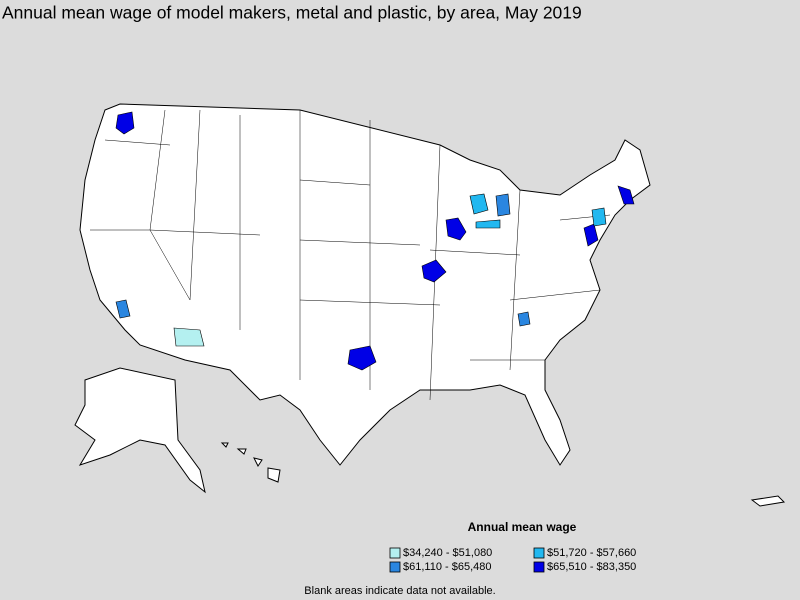 This screenshot has width=800, height=600. I want to click on puerto-rico, so click(768, 501).